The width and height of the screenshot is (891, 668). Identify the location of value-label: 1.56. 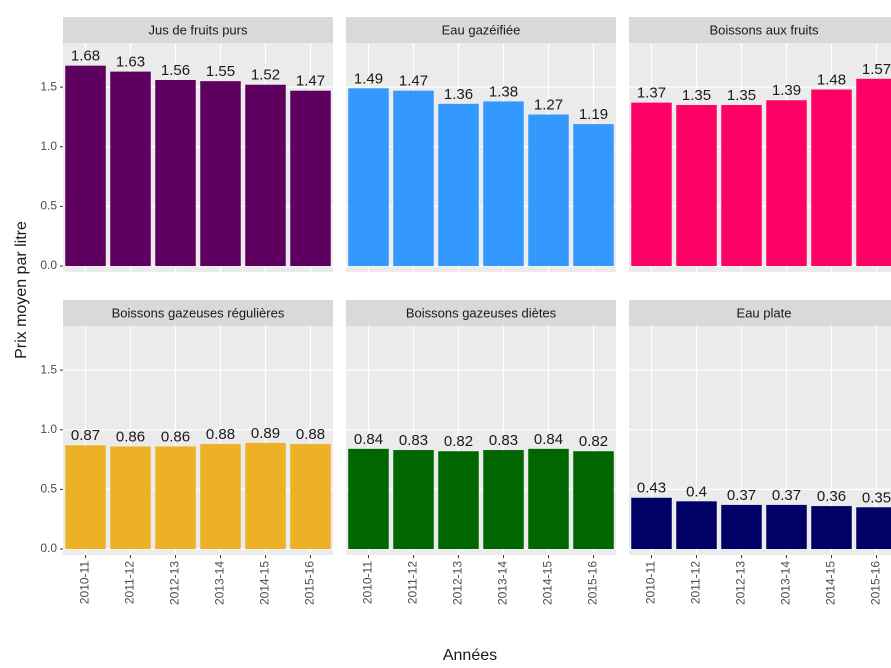
(175, 70).